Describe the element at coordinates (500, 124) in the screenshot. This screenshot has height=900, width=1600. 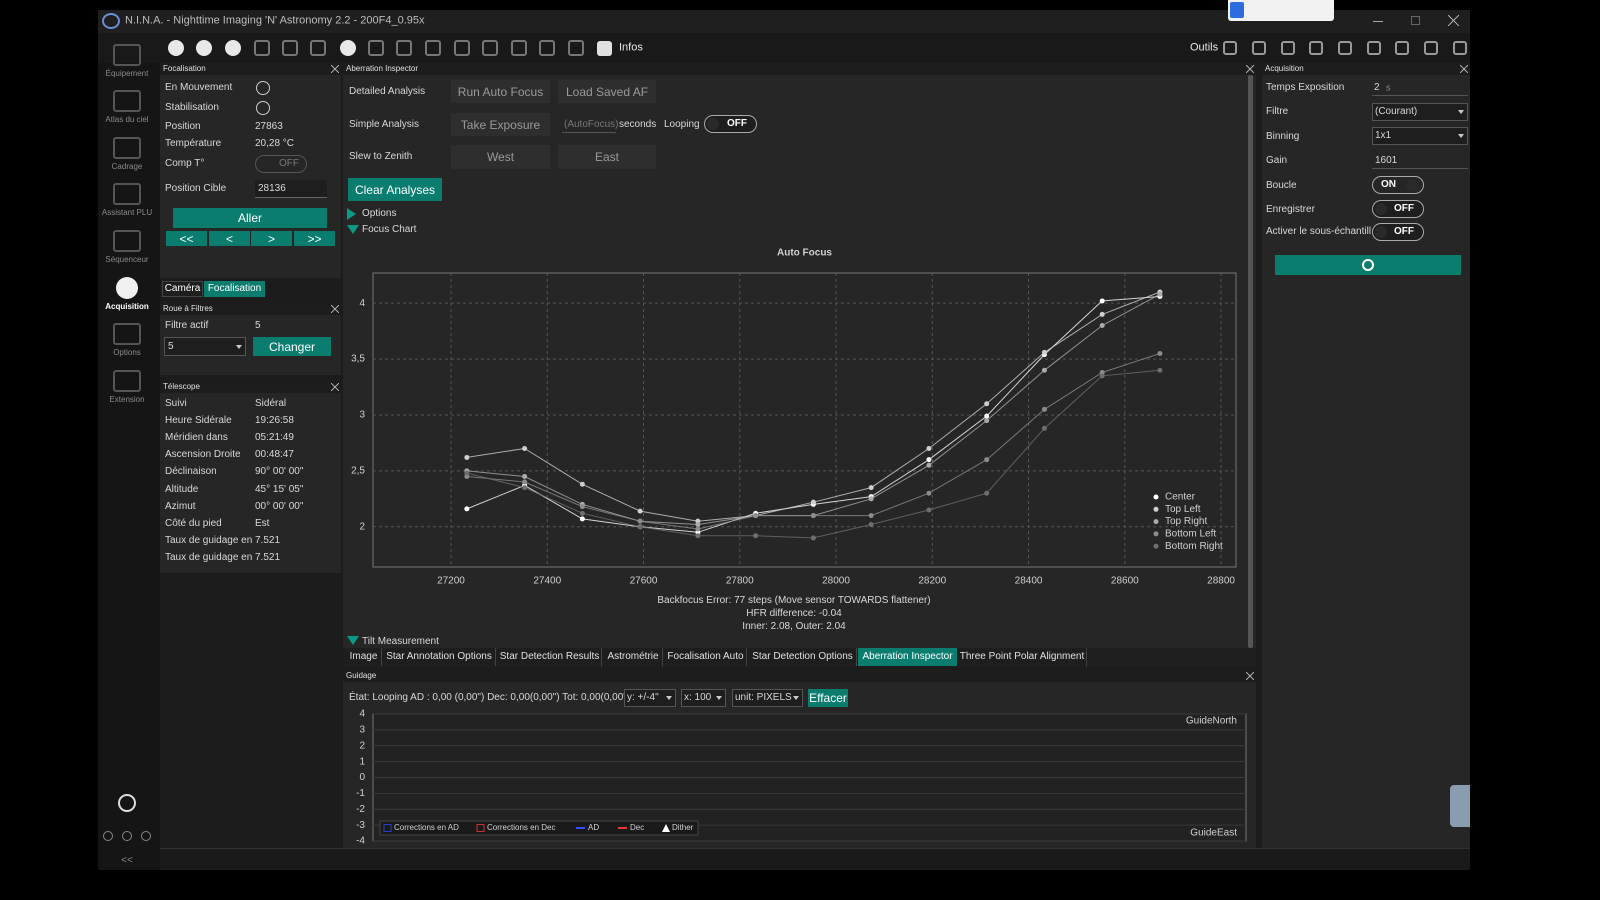
I see `take-exposure-button` at that location.